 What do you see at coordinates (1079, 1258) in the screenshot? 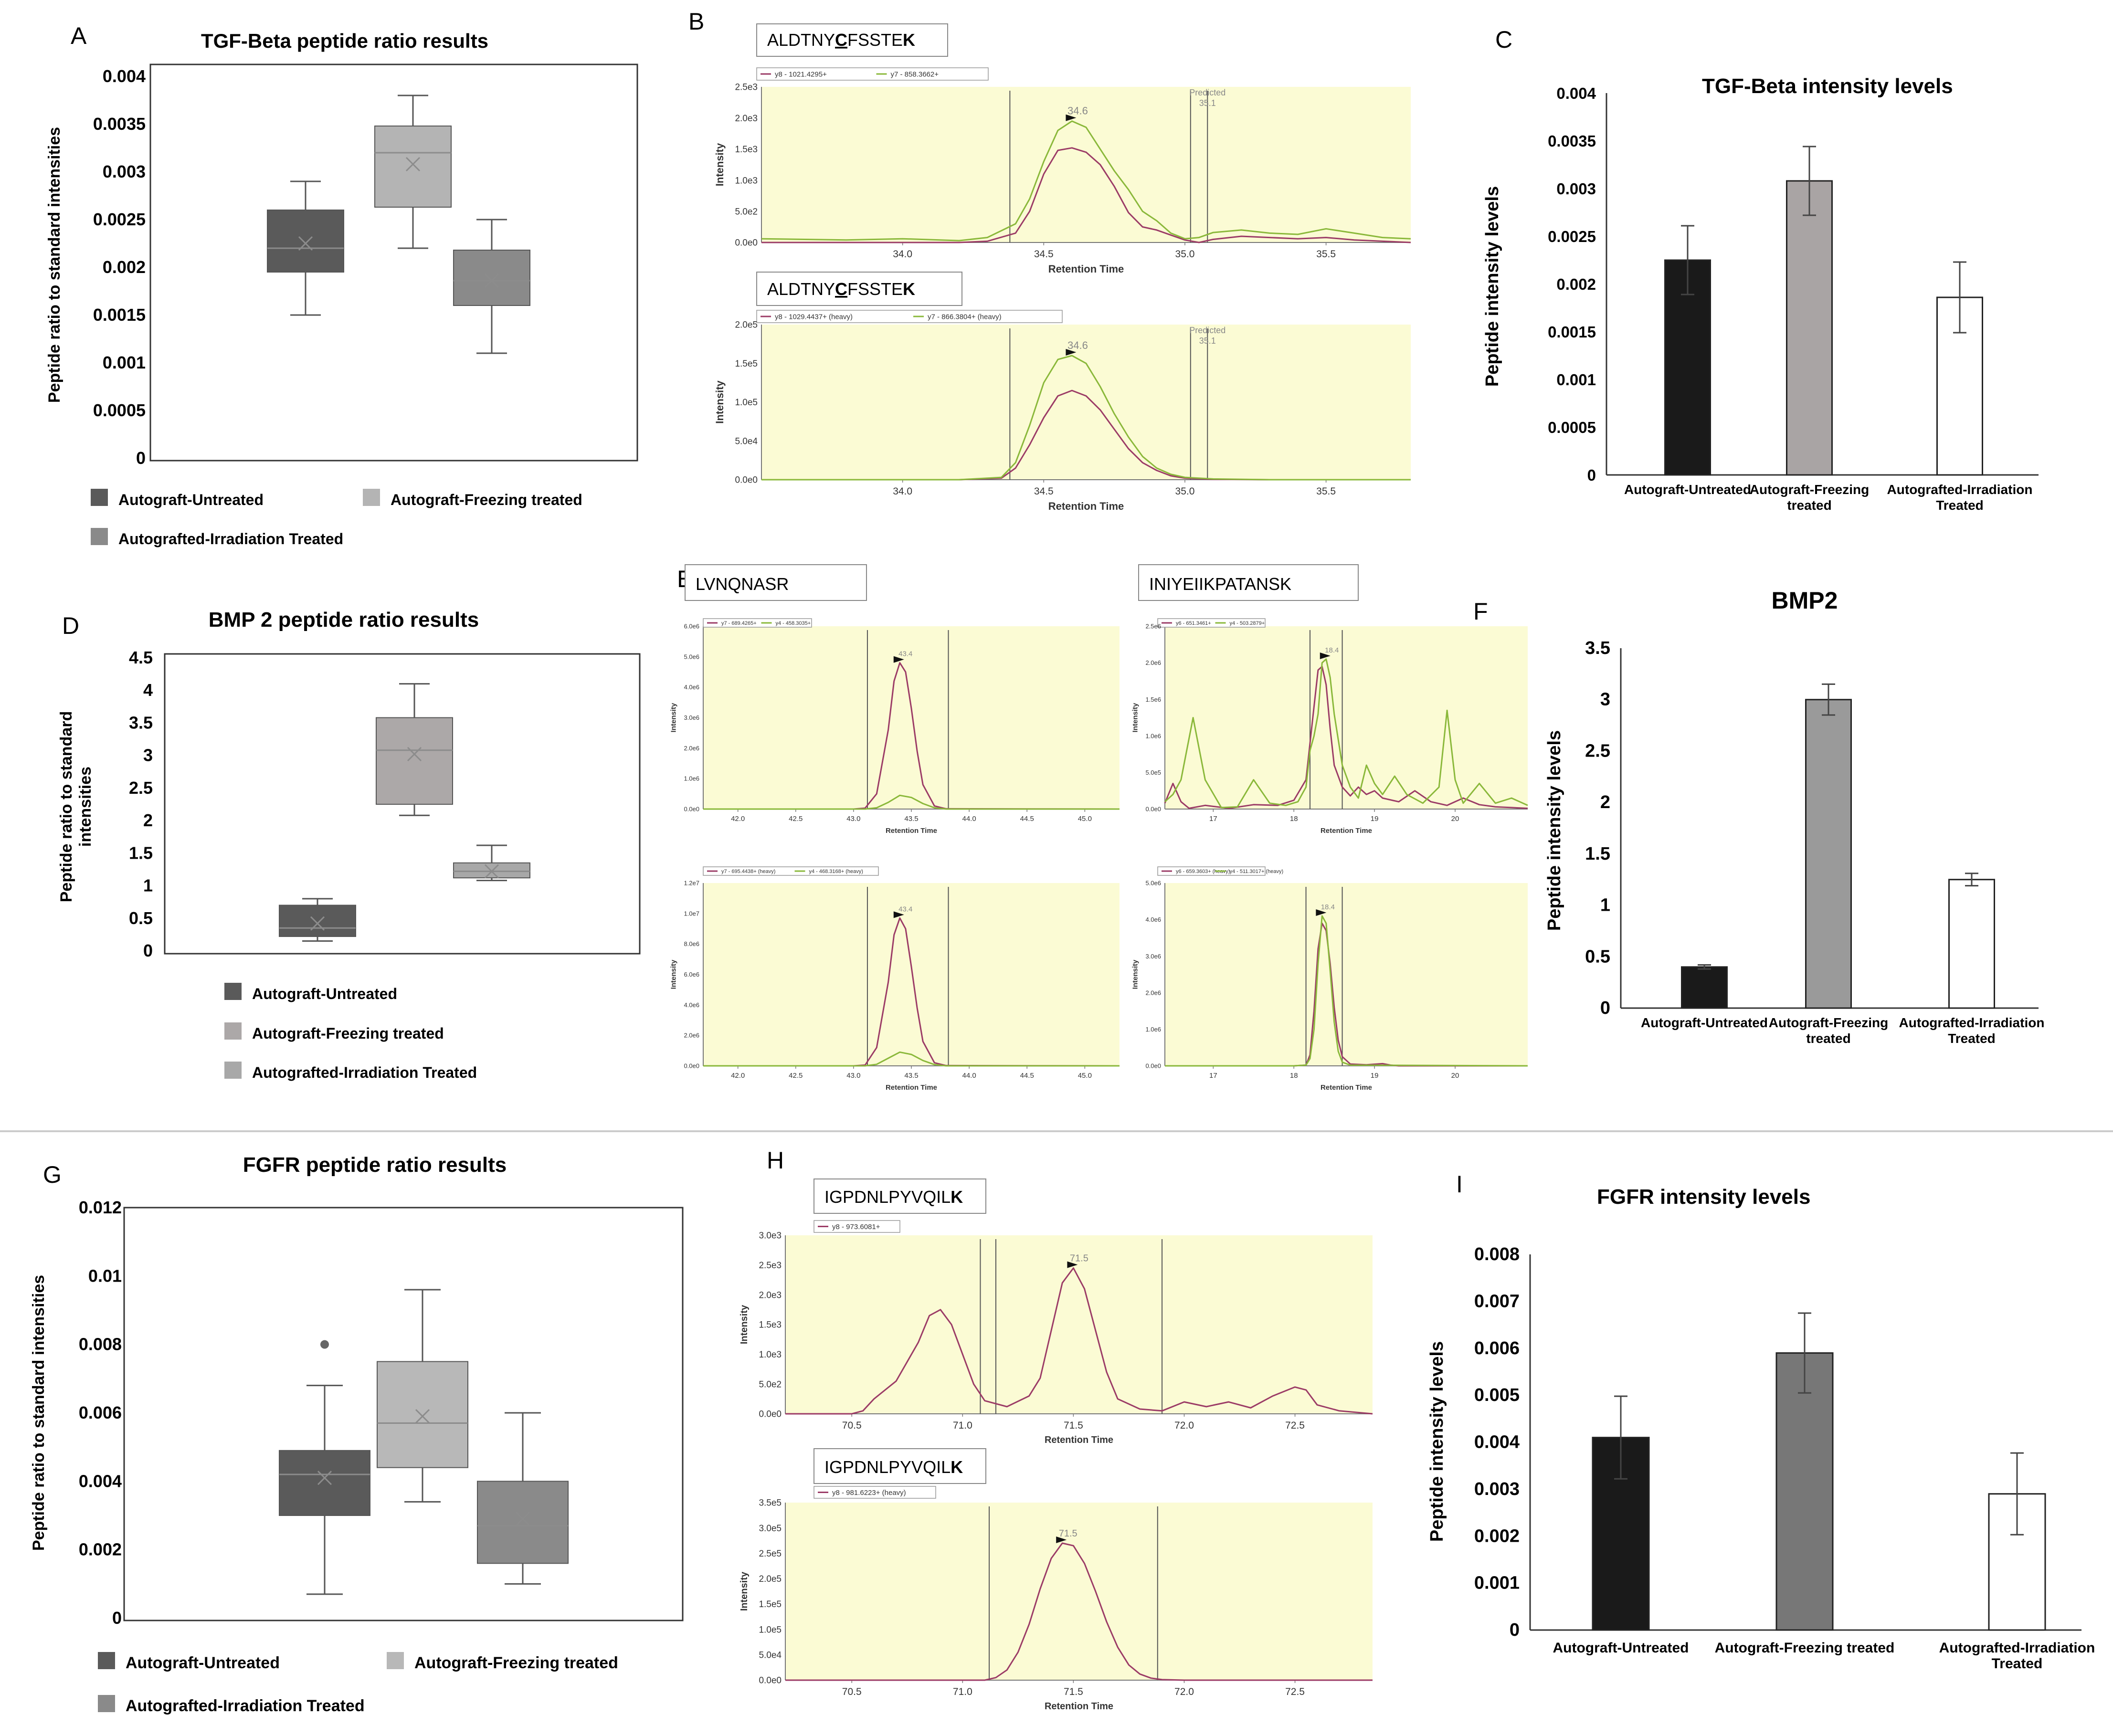
I see `peak-retention-label: 71.5` at bounding box center [1079, 1258].